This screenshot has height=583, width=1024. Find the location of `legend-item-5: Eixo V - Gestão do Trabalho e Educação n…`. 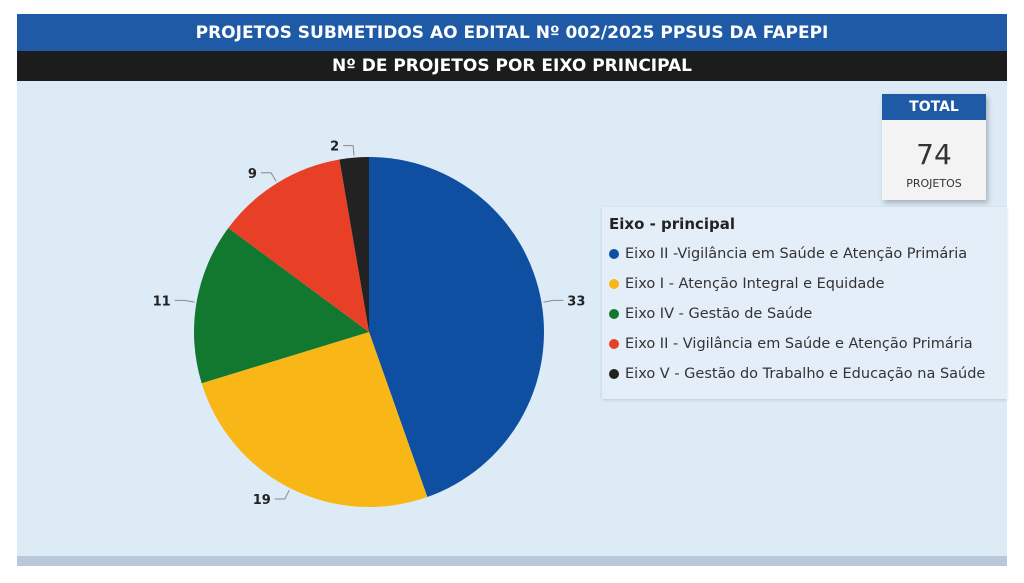

legend-item-5: Eixo V - Gestão do Trabalho e Educação n… is located at coordinates (797, 374).